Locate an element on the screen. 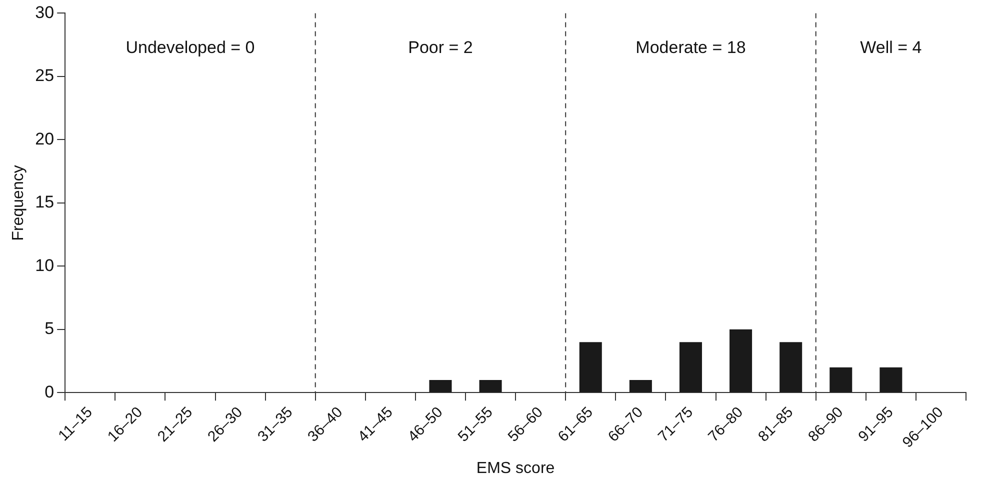 This screenshot has height=482, width=986. annotation: Undeveloped = 0 is located at coordinates (190, 47).